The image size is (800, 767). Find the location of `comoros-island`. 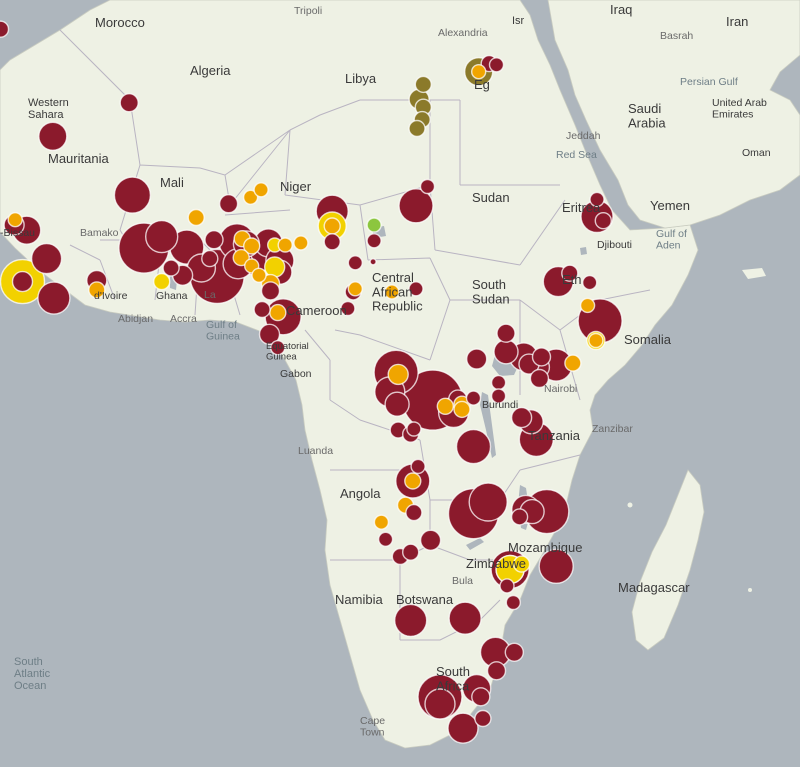

comoros-island is located at coordinates (630, 505).